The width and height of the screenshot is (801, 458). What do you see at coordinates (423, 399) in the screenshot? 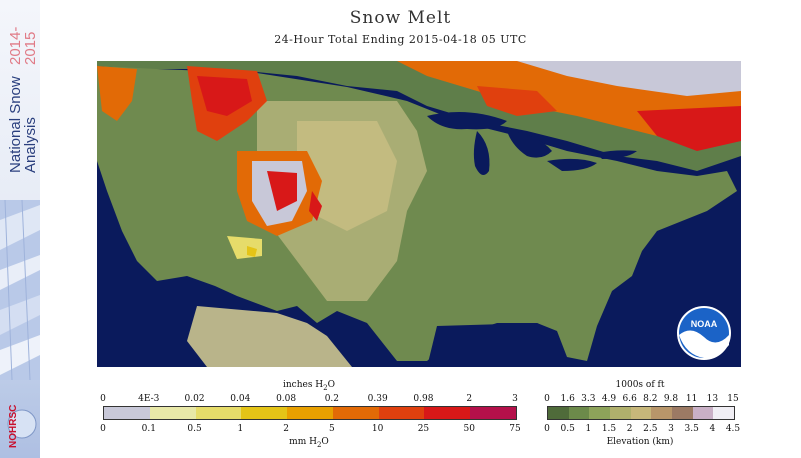
I see `melt-inch-tick: 0.98` at bounding box center [423, 399].